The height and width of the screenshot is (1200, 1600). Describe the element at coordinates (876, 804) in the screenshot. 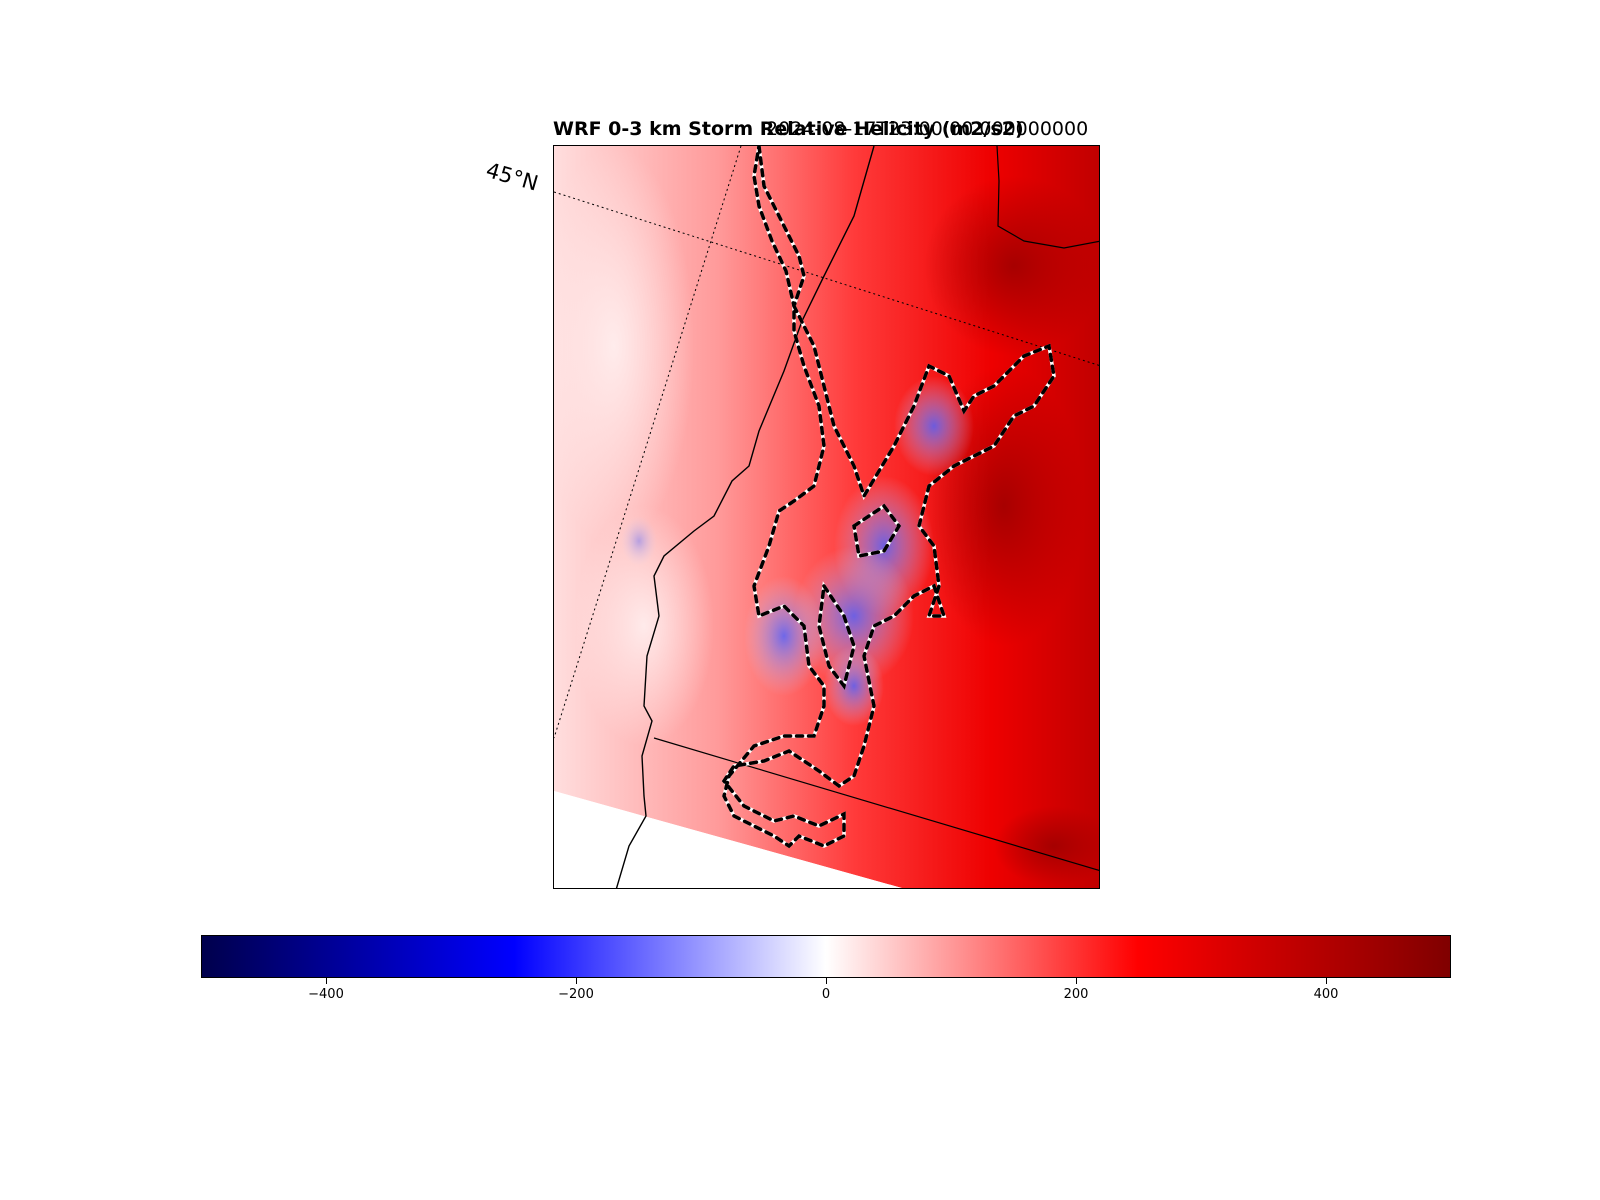

I see `state-border-south` at that location.